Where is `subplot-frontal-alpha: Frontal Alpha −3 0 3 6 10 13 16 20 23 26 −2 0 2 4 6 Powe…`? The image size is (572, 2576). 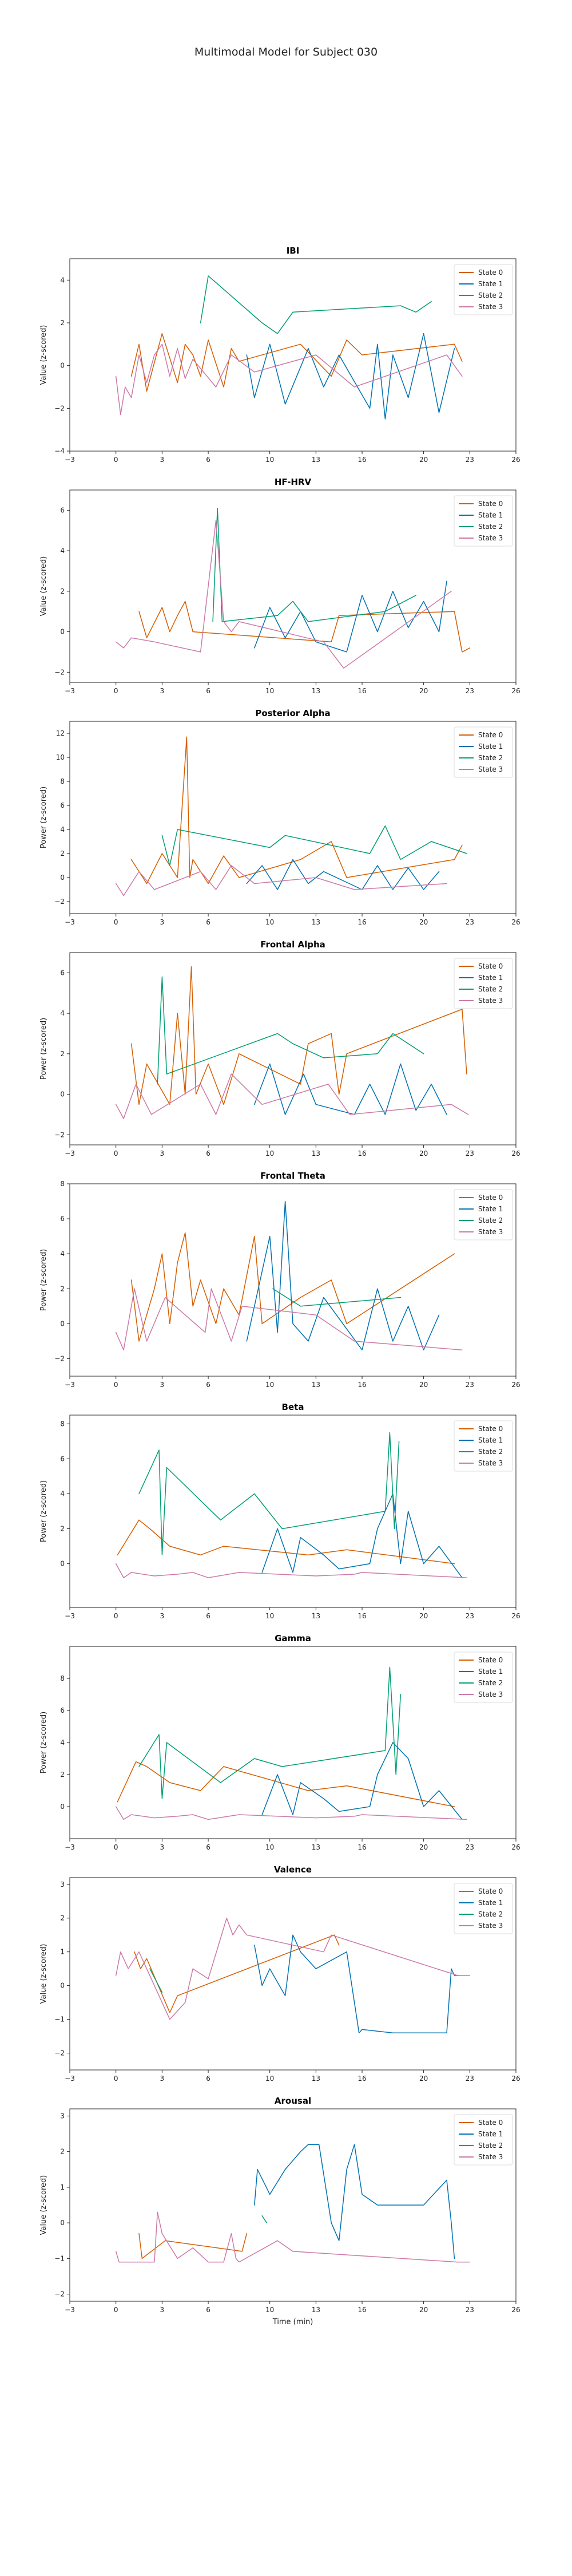 subplot-frontal-alpha: Frontal Alpha −3 0 3 6 10 13 16 20 23 26 −2 0 2 4 6 Powe… is located at coordinates (280, 1048).